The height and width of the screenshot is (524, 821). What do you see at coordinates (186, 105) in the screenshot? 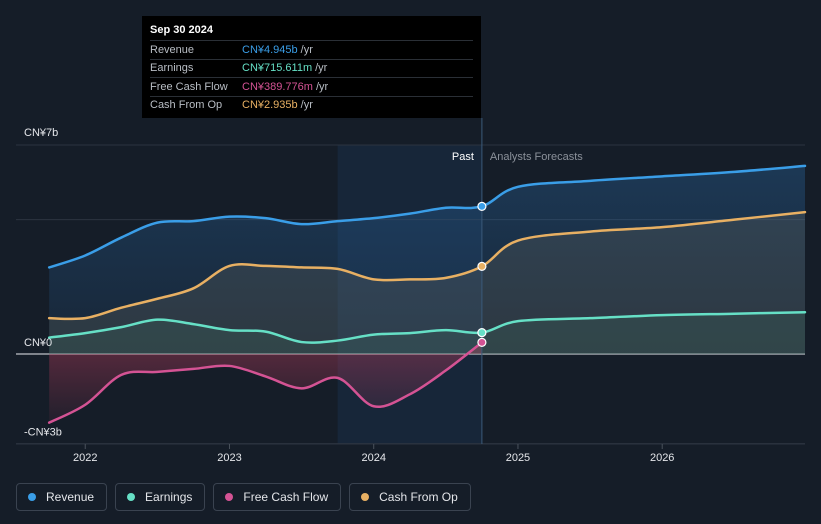
I see `tooltip-label: Cash From Op` at bounding box center [186, 105].